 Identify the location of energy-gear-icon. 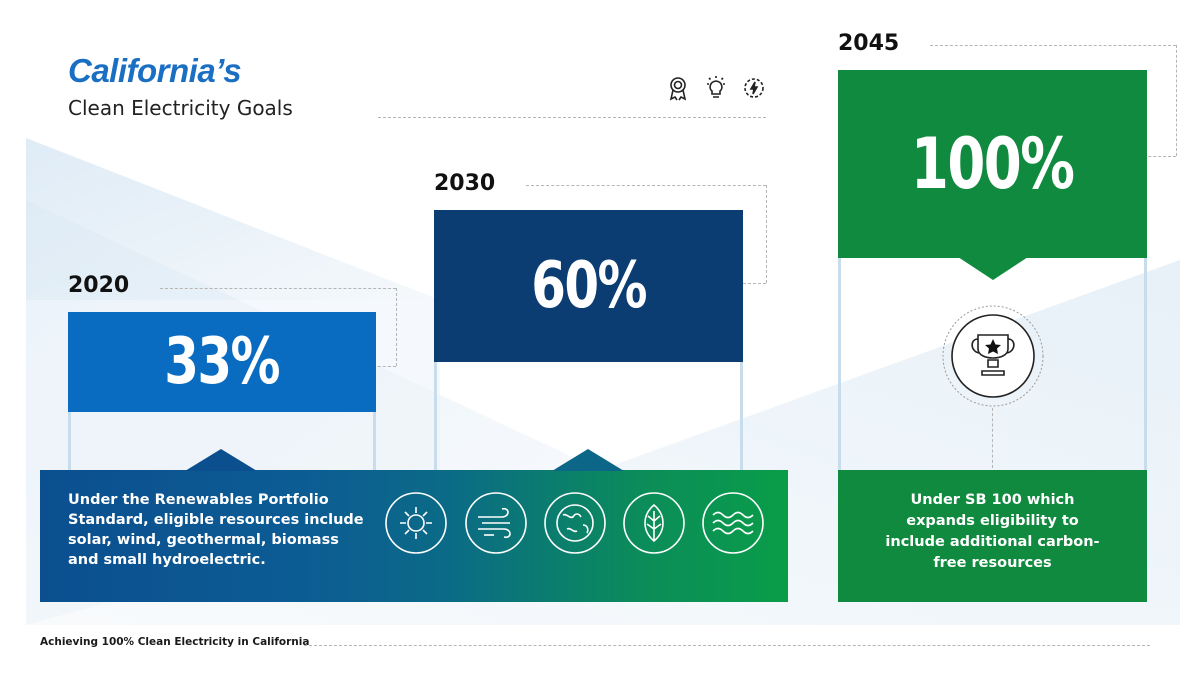
(754, 88).